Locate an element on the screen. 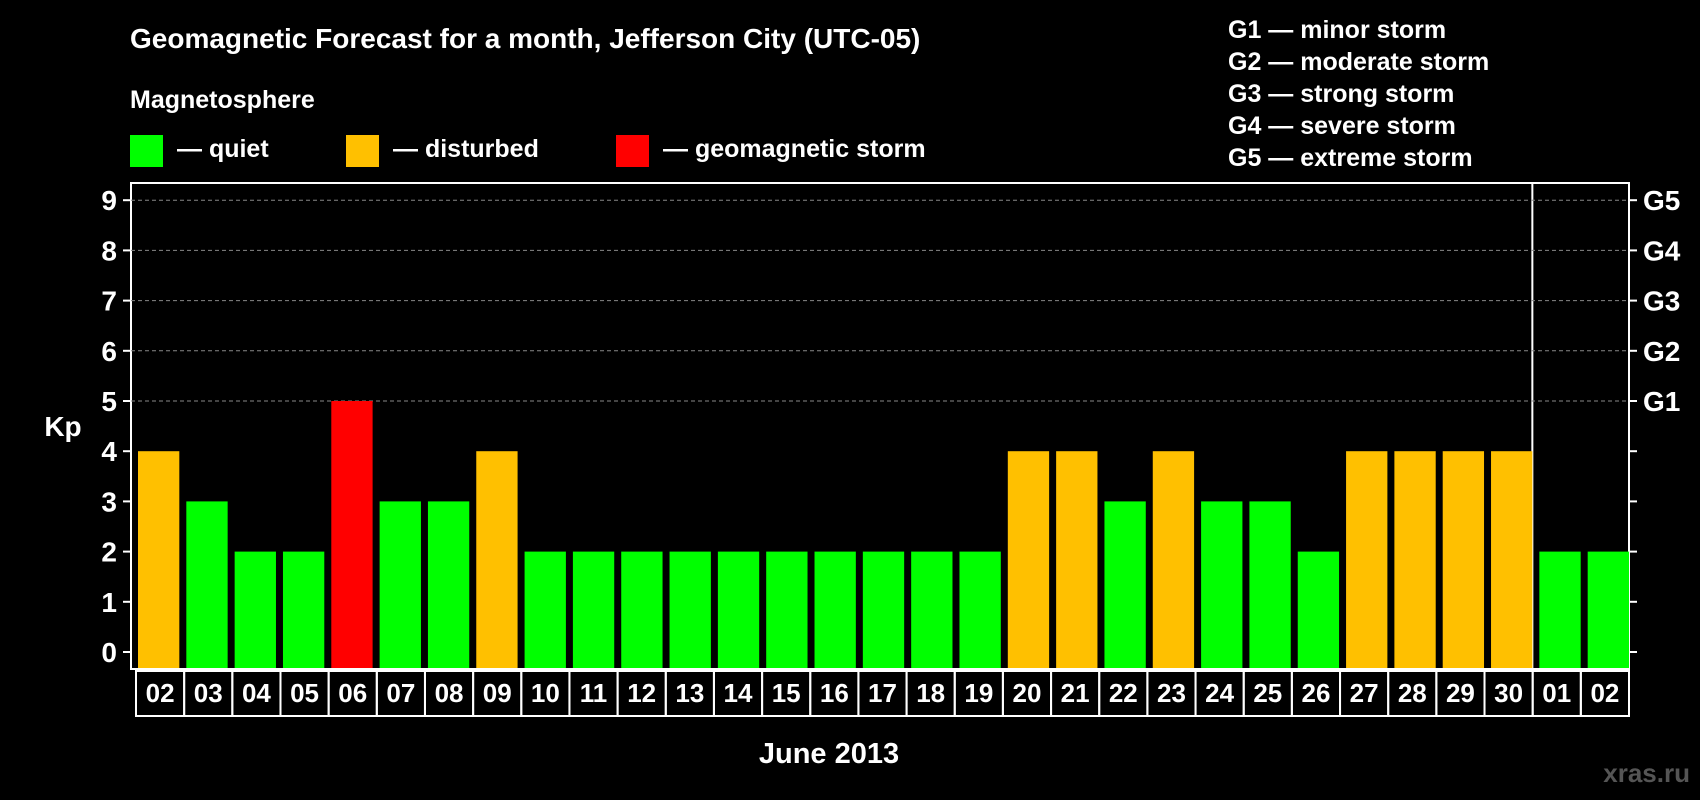 The height and width of the screenshot is (800, 1700). x-tick-label: 17 is located at coordinates (882, 693).